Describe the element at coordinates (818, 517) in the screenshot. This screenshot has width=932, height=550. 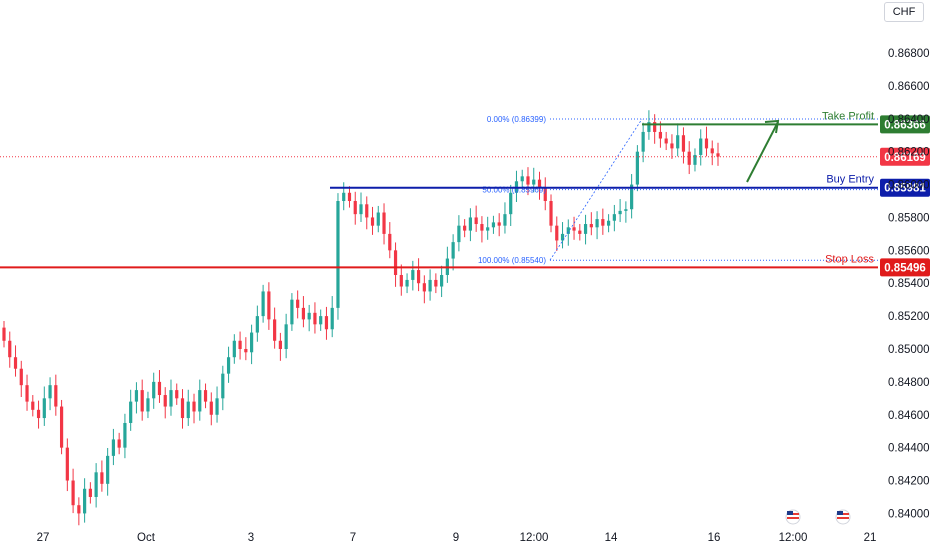
I see `event-flags` at that location.